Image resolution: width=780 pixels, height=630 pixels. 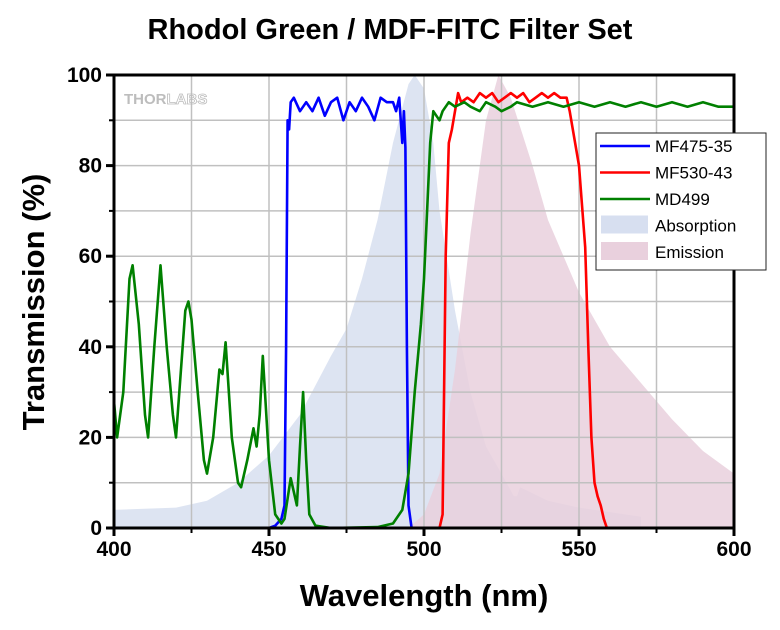 What do you see at coordinates (578, 549) in the screenshot?
I see `x-tick-label: 550` at bounding box center [578, 549].